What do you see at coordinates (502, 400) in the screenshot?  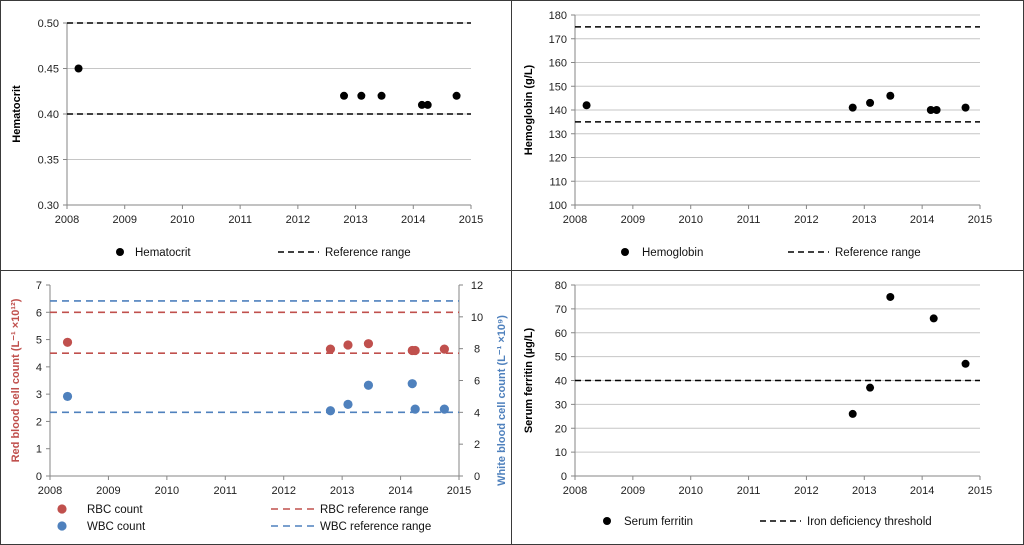 I see `y-axis-right-title: White blood cell count (L⁻¹ ×10⁹)` at bounding box center [502, 400].